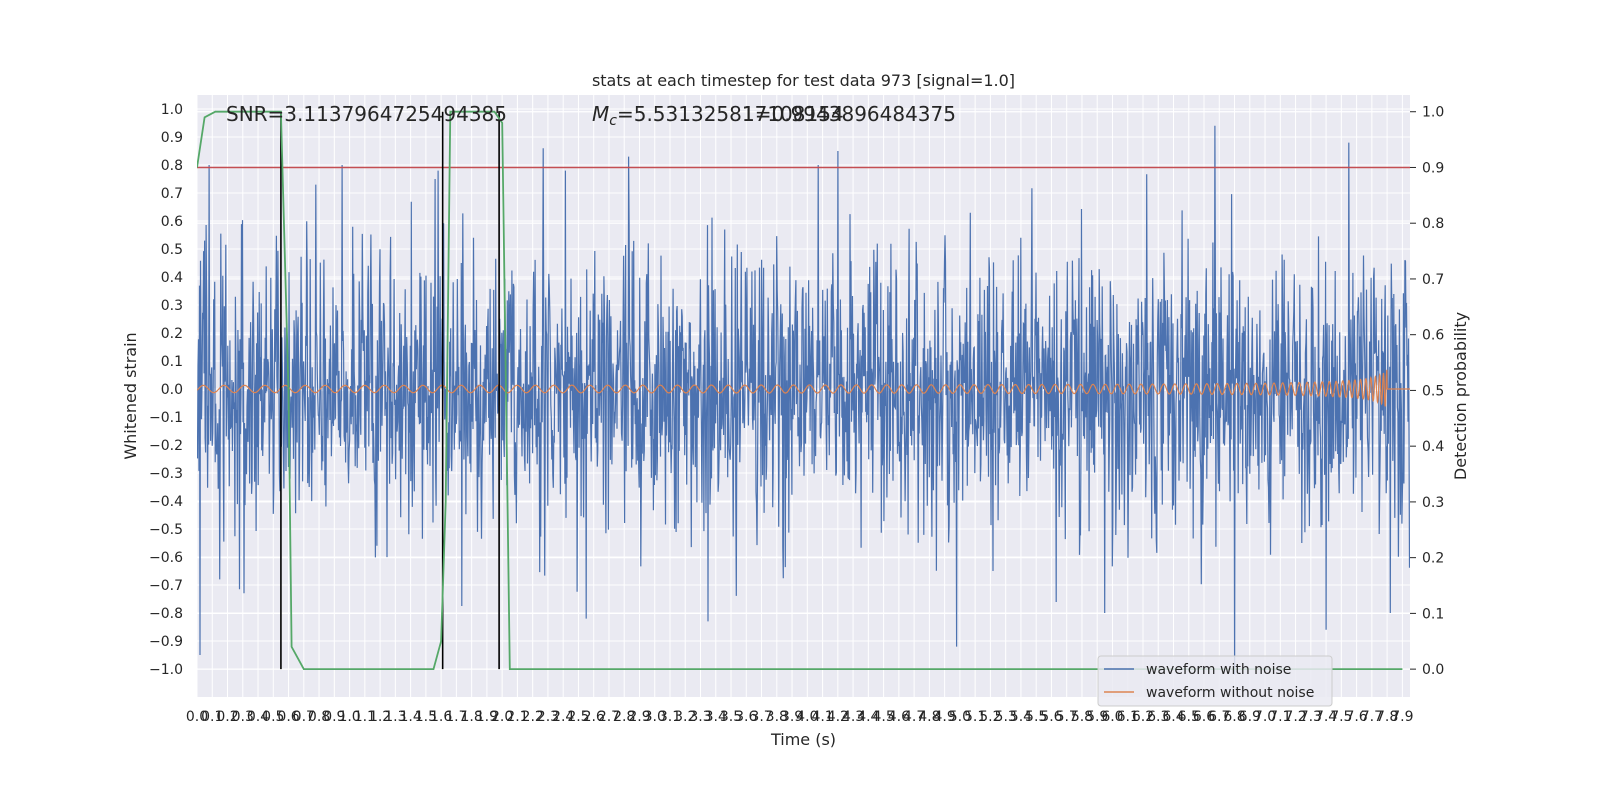  I want to click on y-tick-label: 0.7, so click(172, 194).